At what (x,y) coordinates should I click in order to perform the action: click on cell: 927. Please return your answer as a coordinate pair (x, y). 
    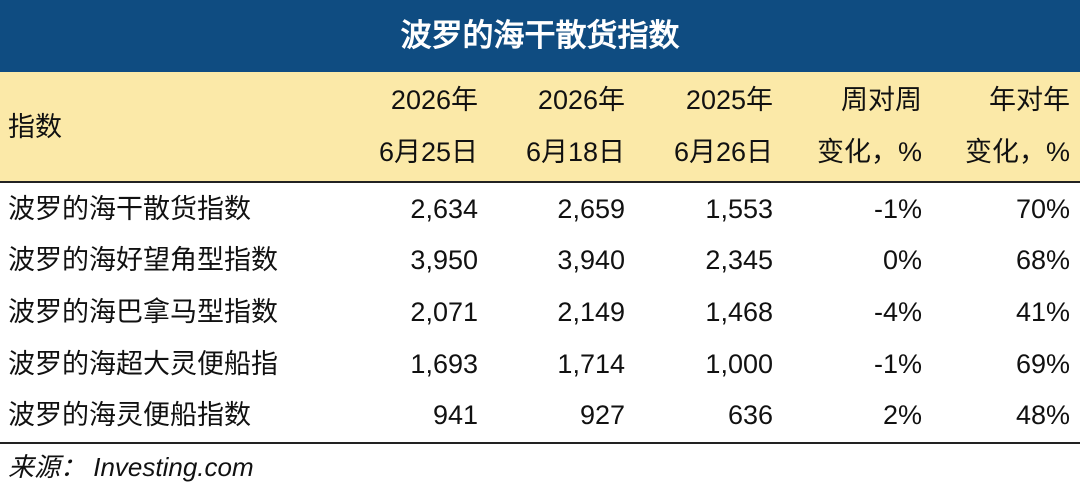
    Looking at the image, I should click on (602, 415).